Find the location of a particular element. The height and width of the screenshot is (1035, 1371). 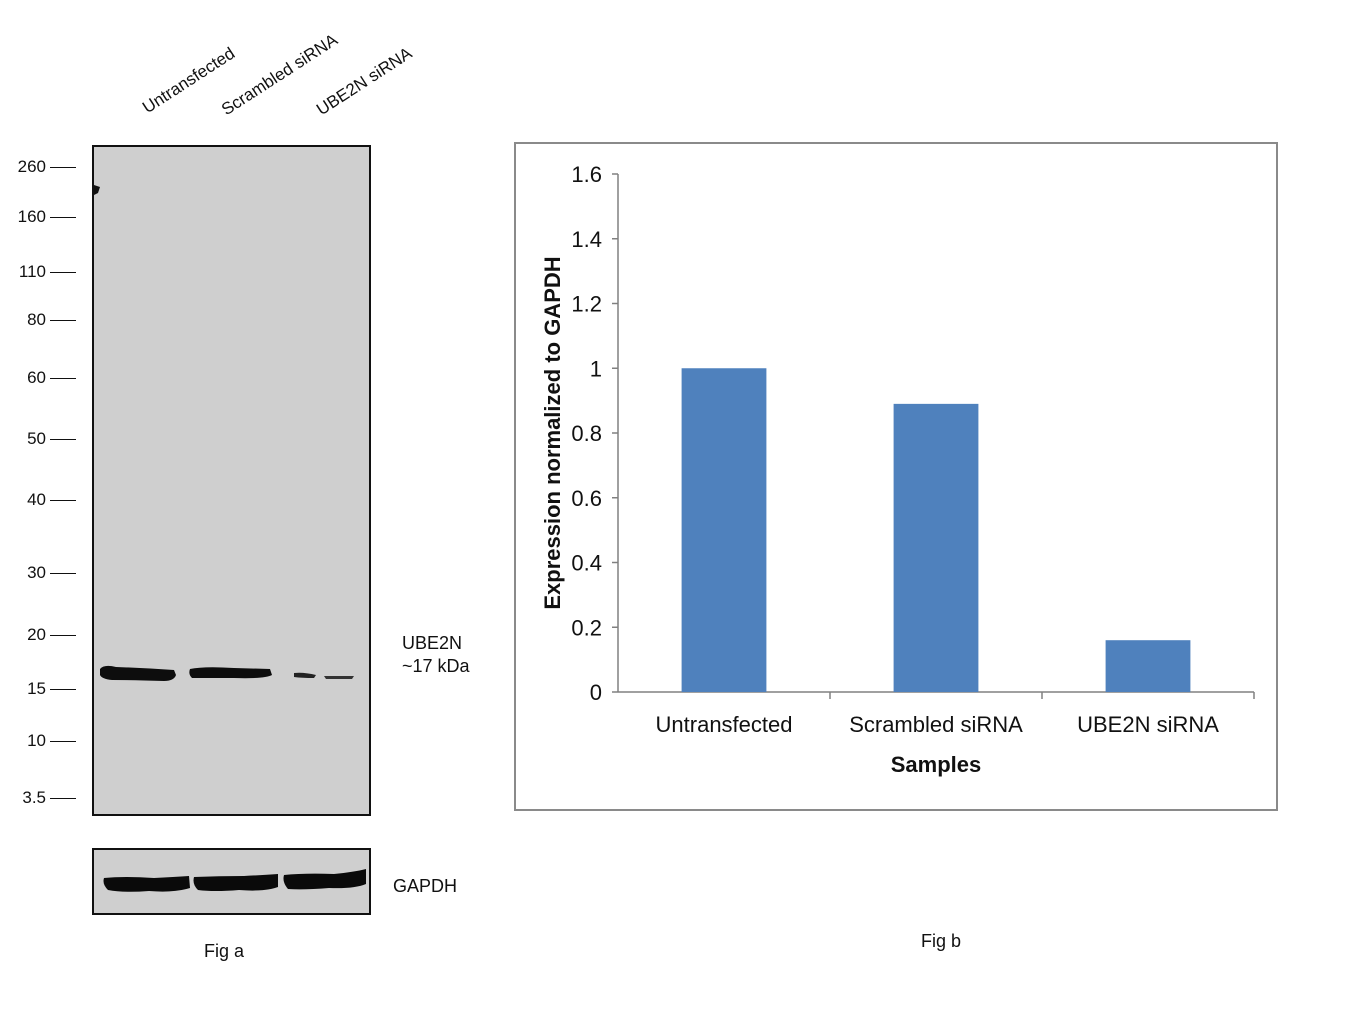

mw-marker: 60 is located at coordinates (43, 378).